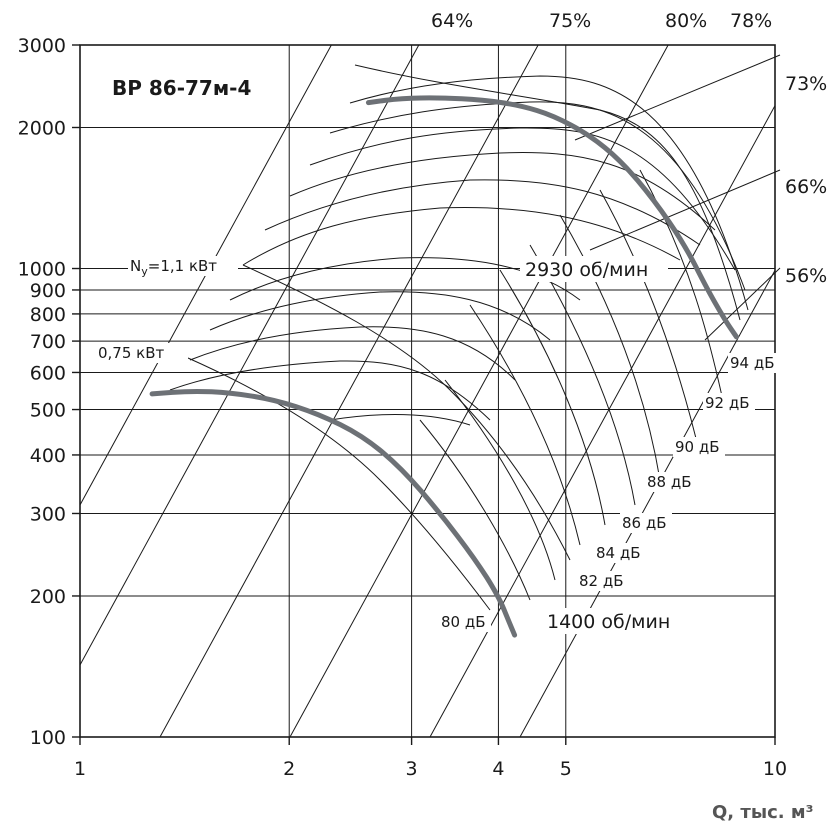  Describe the element at coordinates (586, 270) in the screenshot. I see `speed-label-2930: 2930 об/мин` at that location.